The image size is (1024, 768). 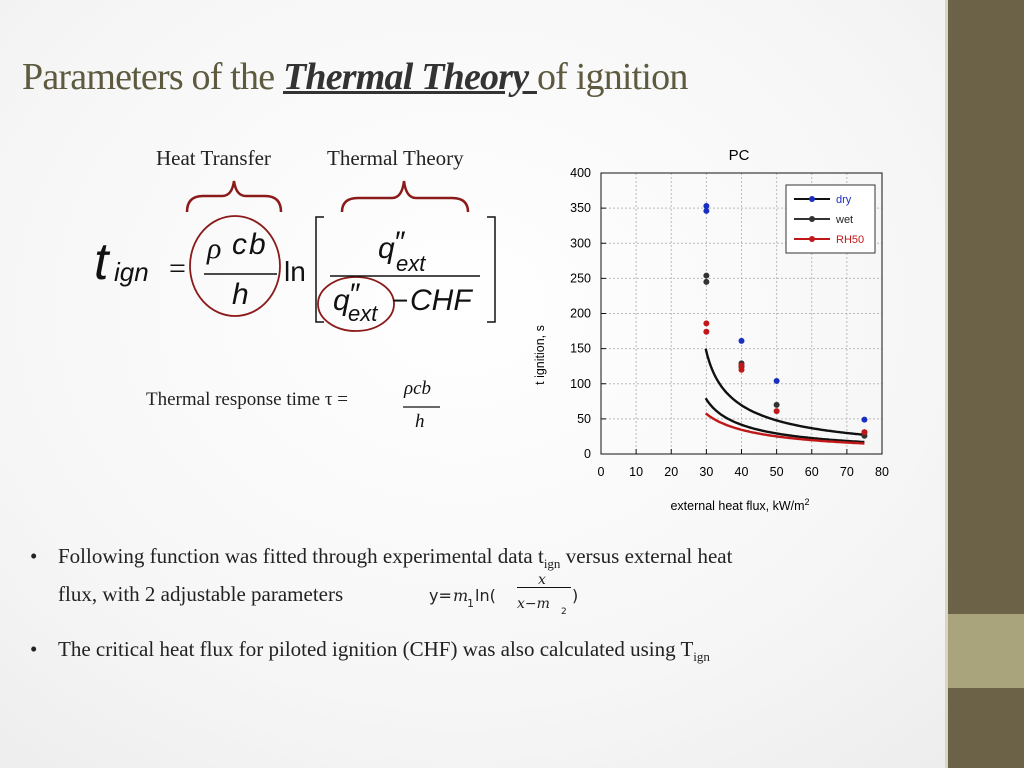 What do you see at coordinates (706, 472) in the screenshot?
I see `x-tick-label: 30` at bounding box center [706, 472].